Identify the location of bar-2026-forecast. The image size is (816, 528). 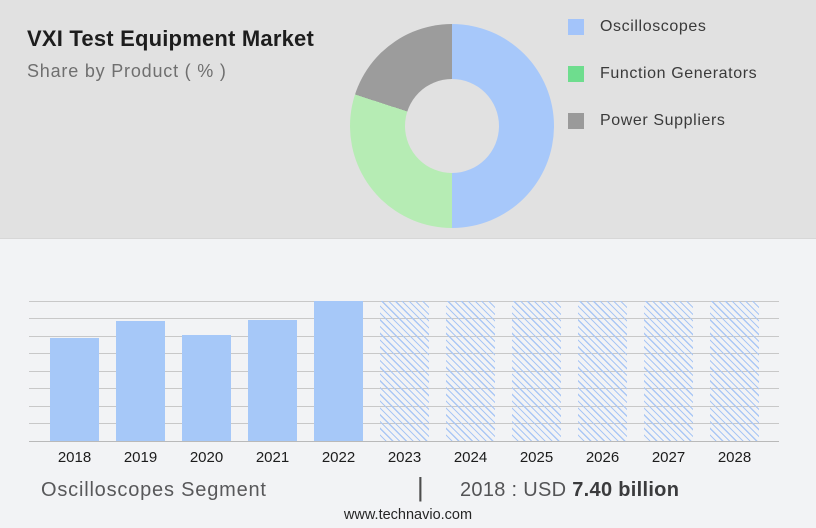
(602, 371).